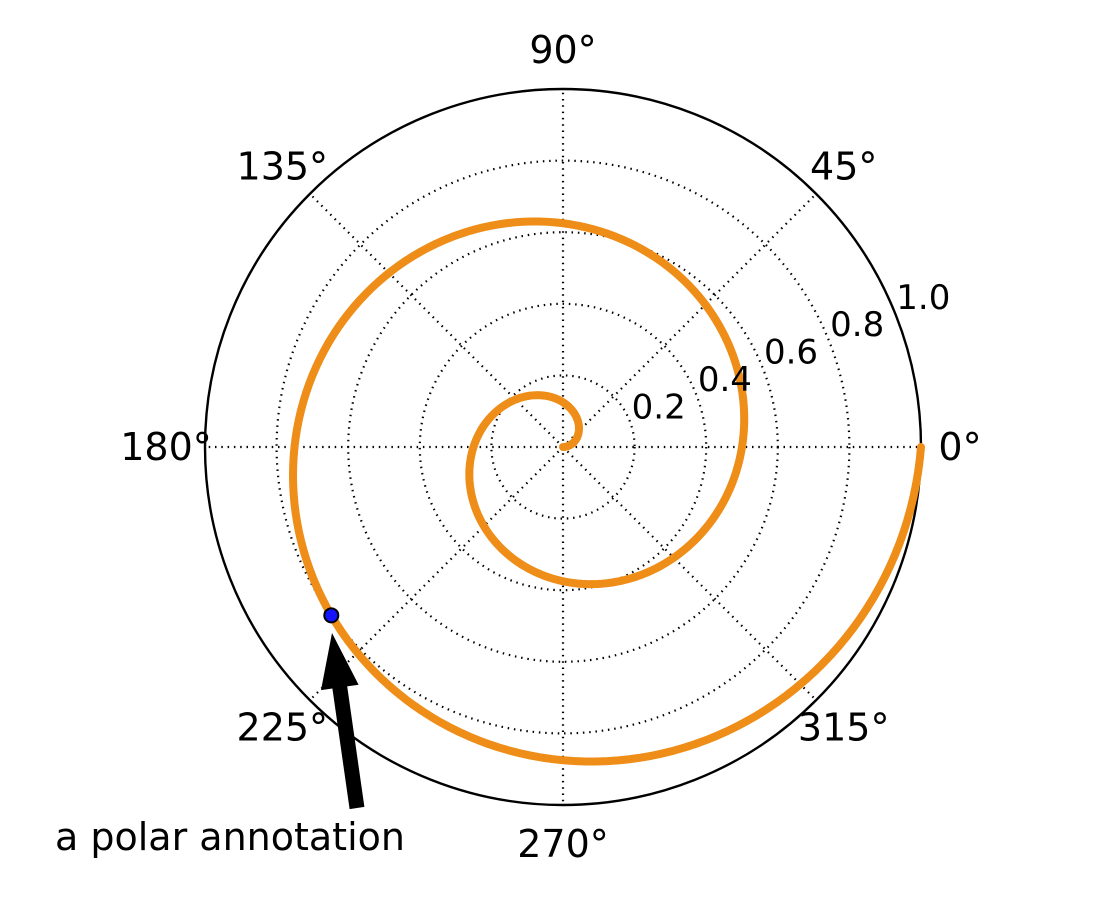  Describe the element at coordinates (563, 844) in the screenshot. I see `theta-tick-label-270: 270°` at that location.